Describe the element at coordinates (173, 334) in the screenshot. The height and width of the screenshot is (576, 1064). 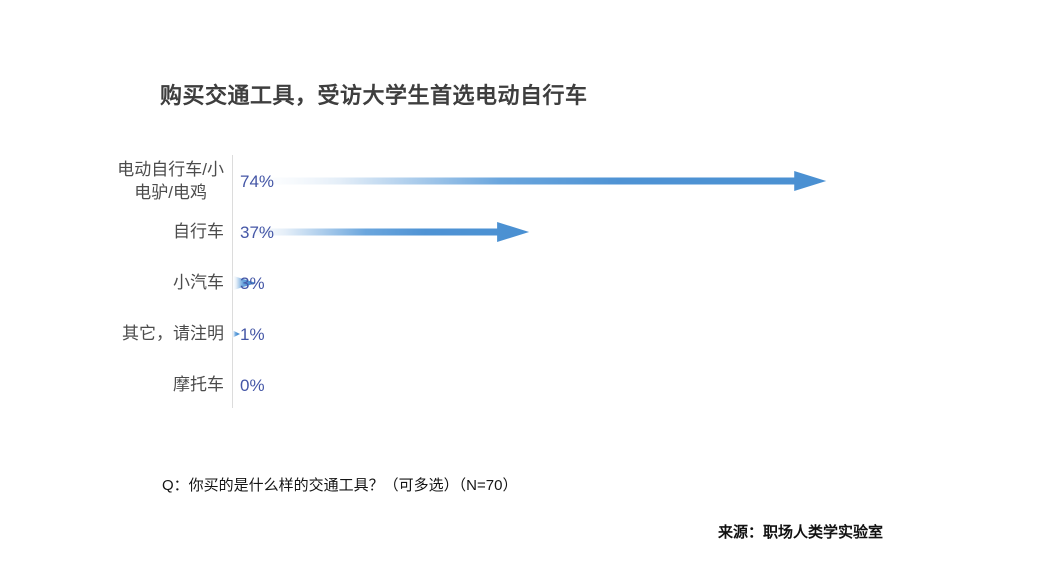
I see `category-label: 其它，请注明` at that location.